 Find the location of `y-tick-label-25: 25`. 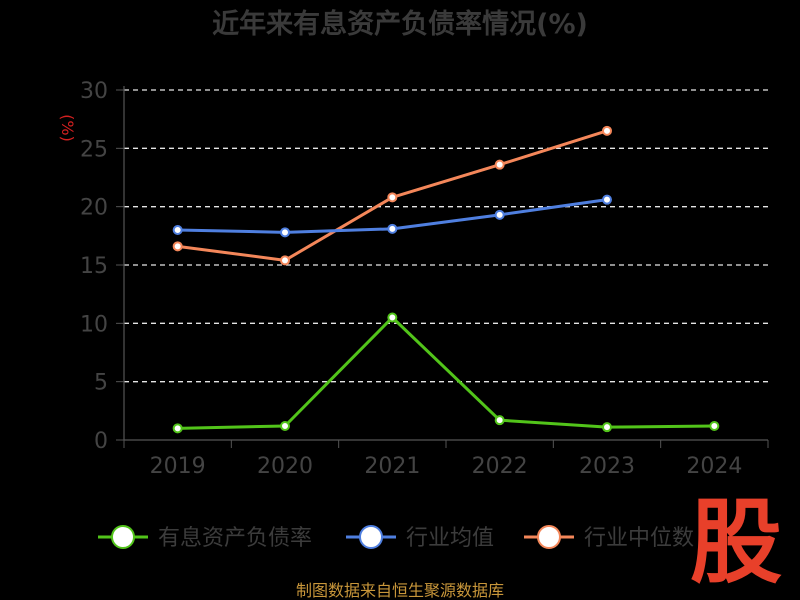

y-tick-label-25: 25 is located at coordinates (94, 149).